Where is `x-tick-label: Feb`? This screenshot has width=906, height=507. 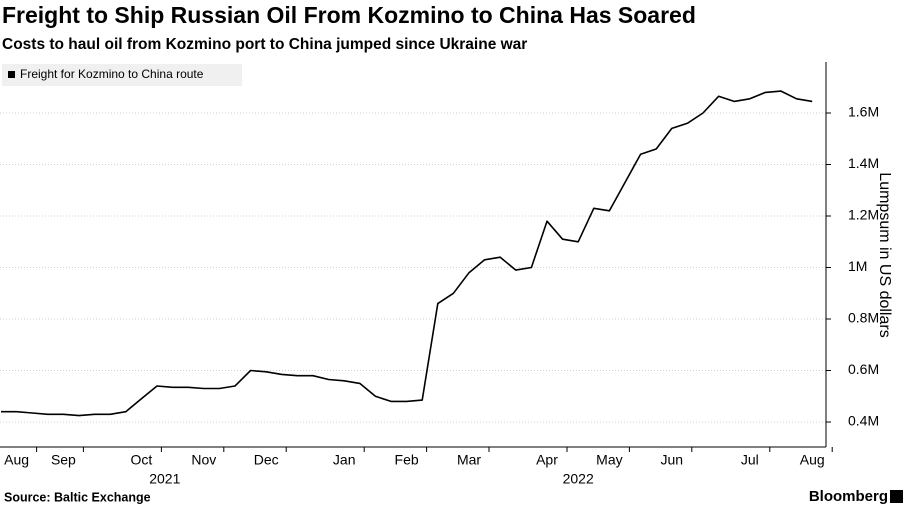
x-tick-label: Feb is located at coordinates (407, 460).